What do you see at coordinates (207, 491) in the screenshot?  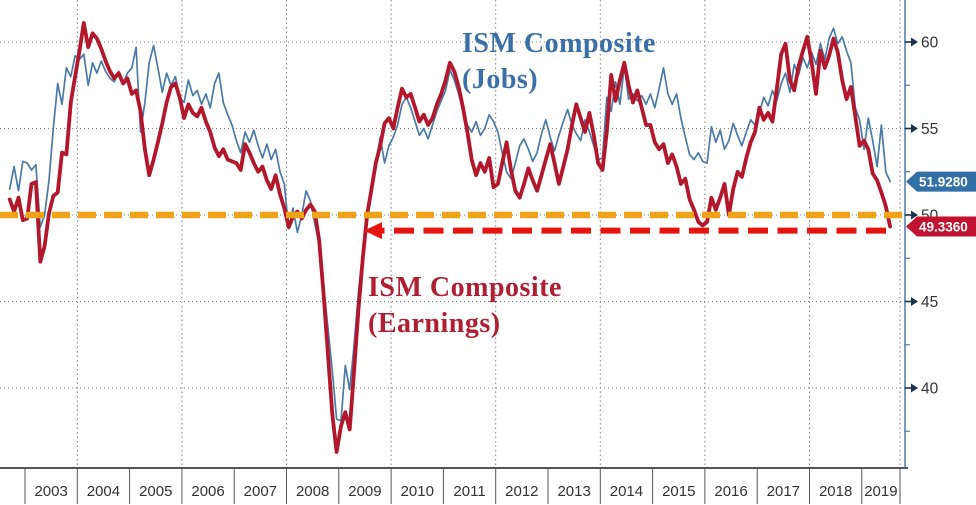 I see `x-tick-label: 2006` at bounding box center [207, 491].